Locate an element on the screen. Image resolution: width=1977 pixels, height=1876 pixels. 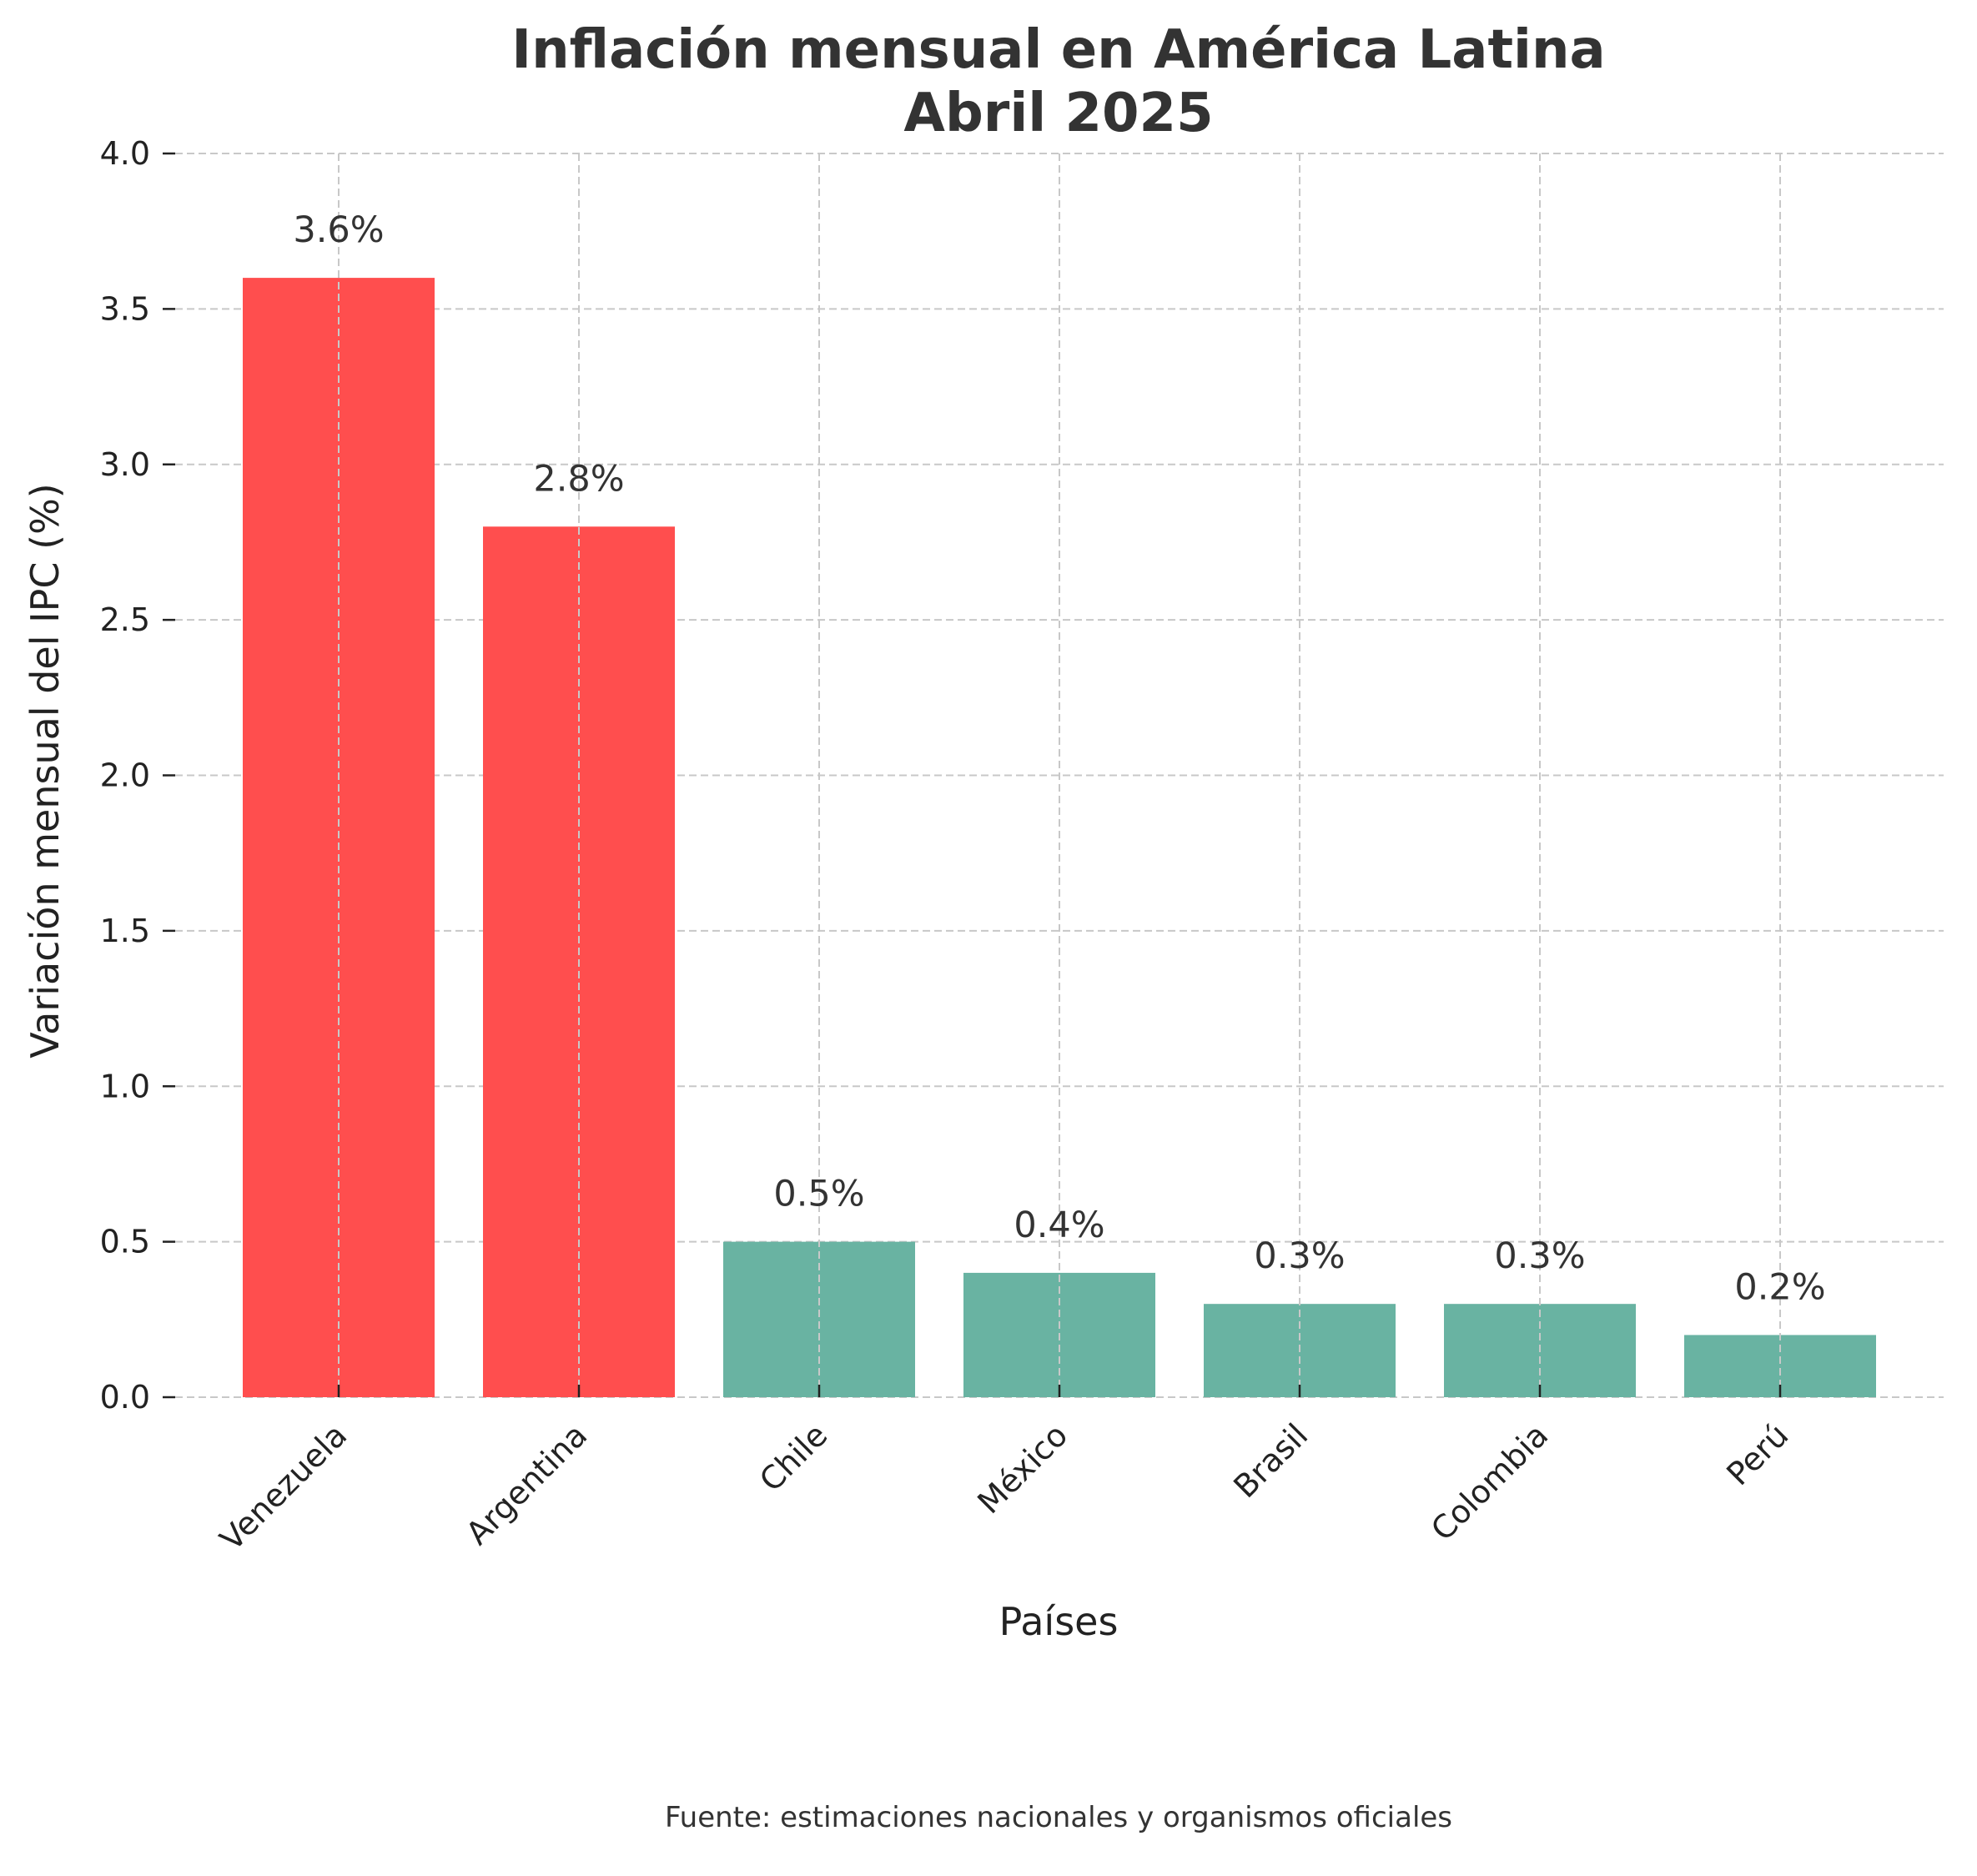
x-tick-label: Venezuela is located at coordinates (283, 1486).